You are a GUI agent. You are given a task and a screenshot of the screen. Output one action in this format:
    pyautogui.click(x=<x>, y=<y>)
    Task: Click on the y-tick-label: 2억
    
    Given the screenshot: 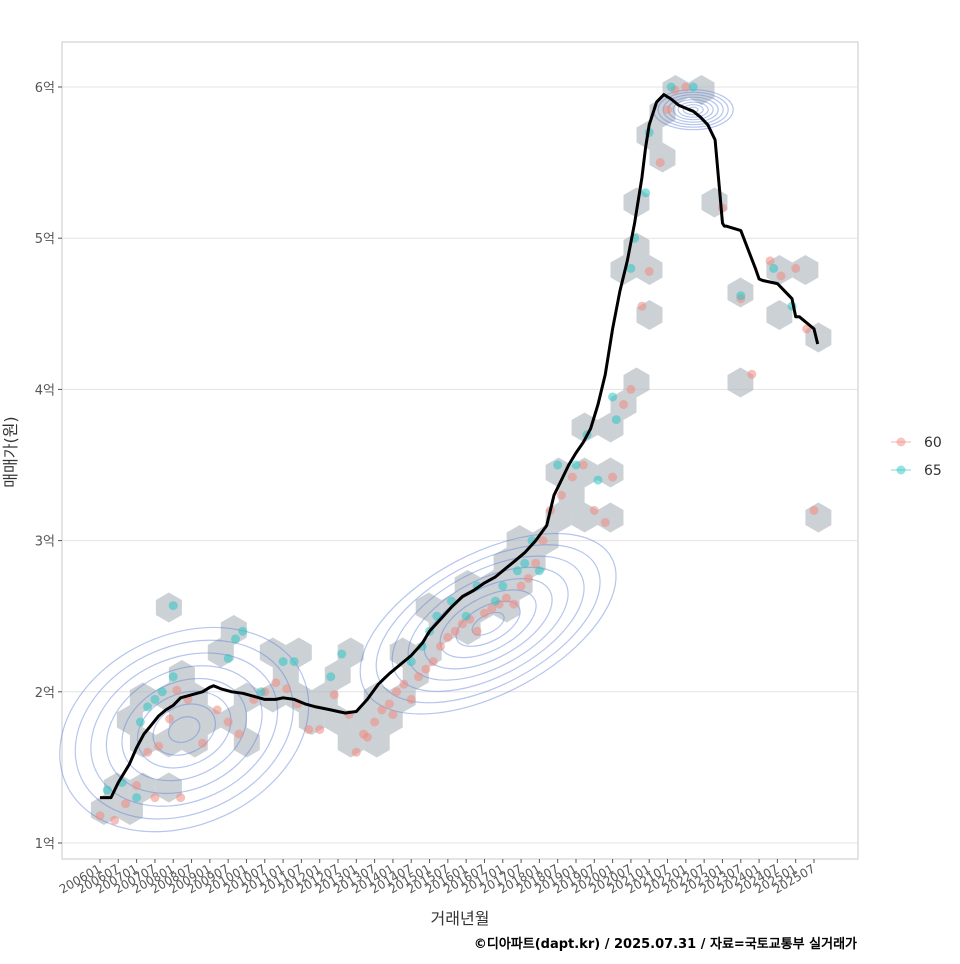 What is the action you would take?
    pyautogui.click(x=45, y=693)
    